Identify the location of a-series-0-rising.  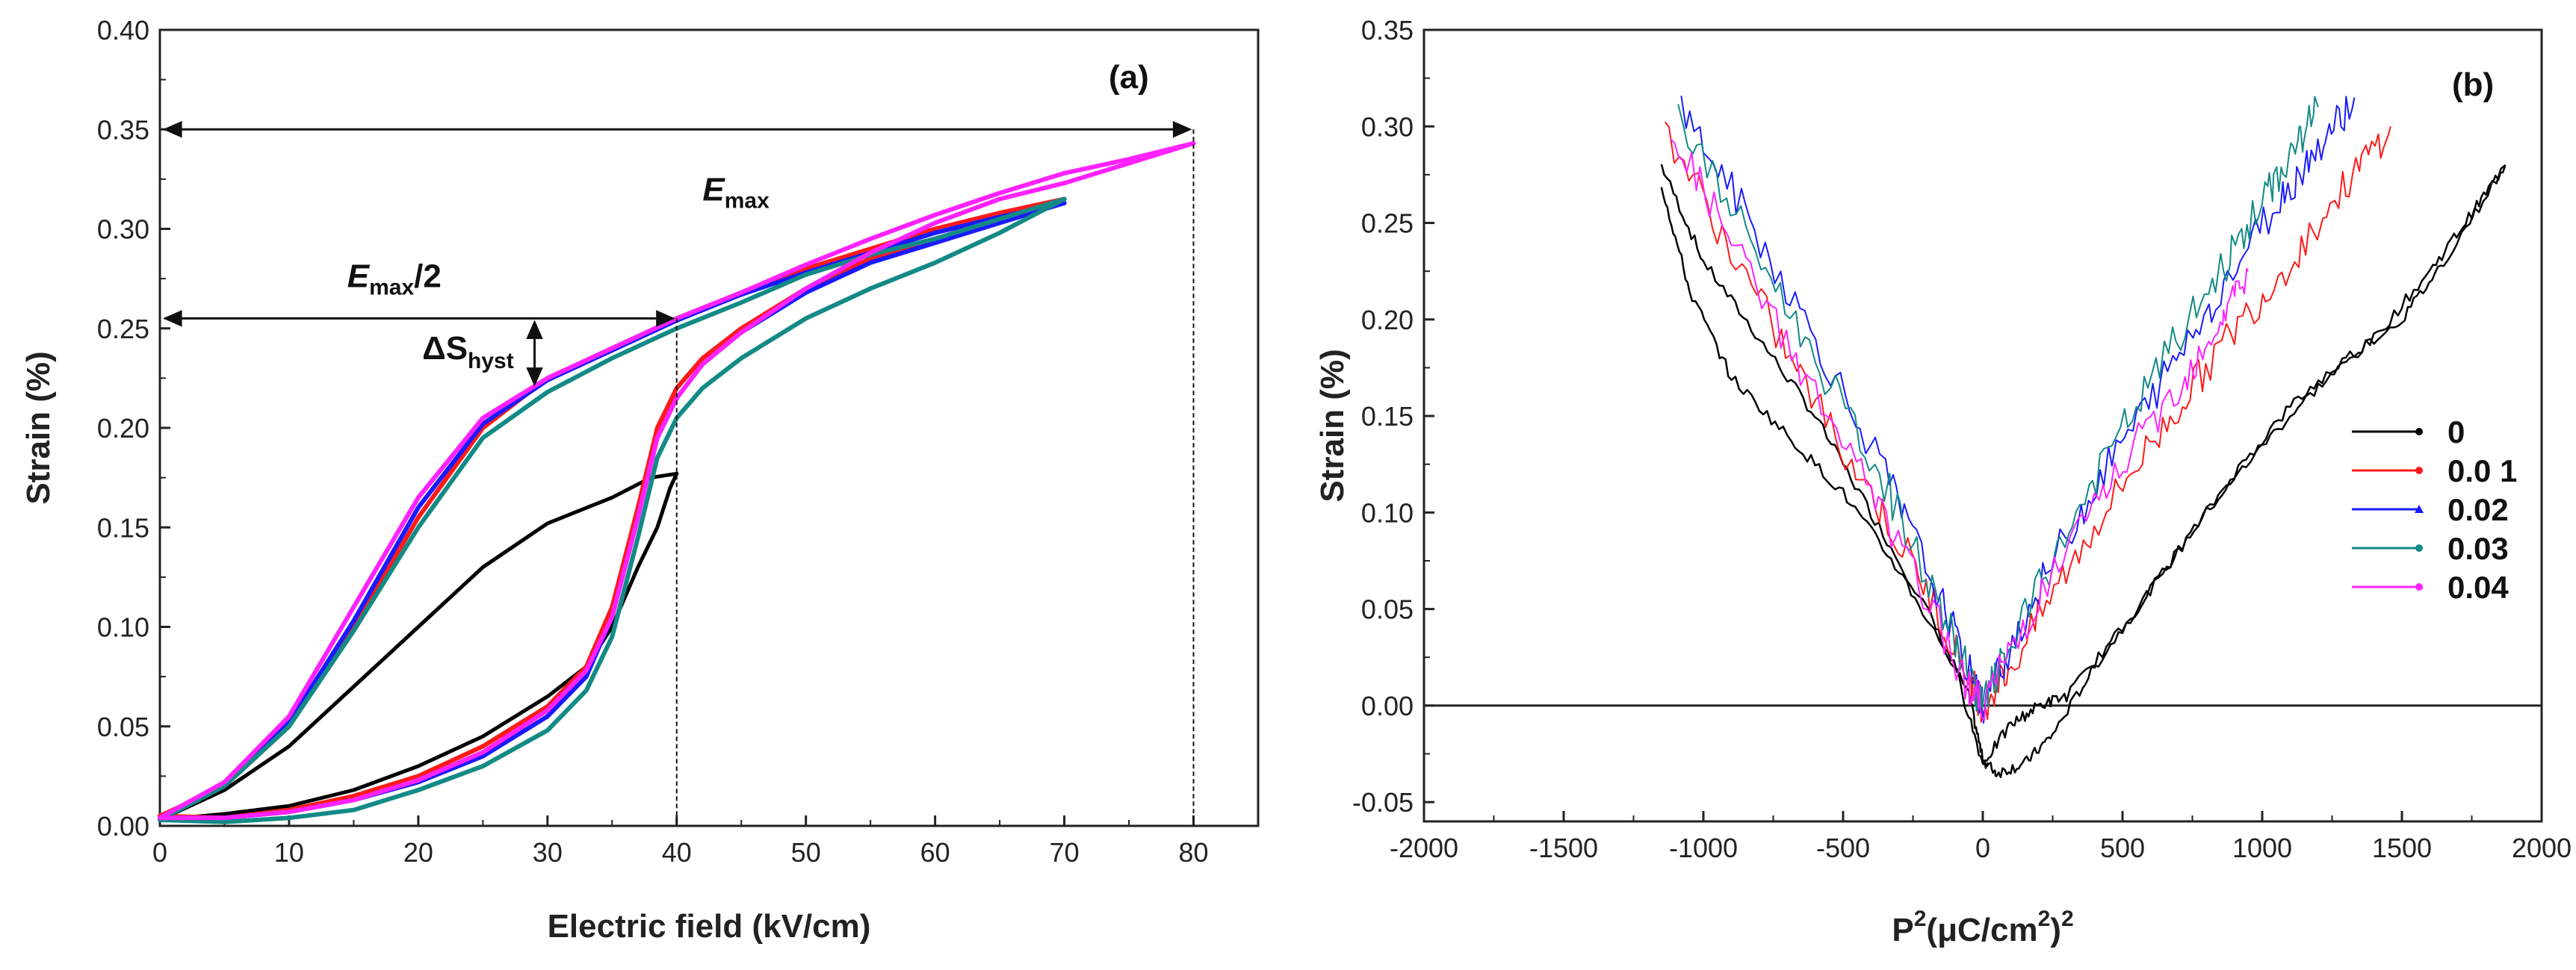
(418, 646).